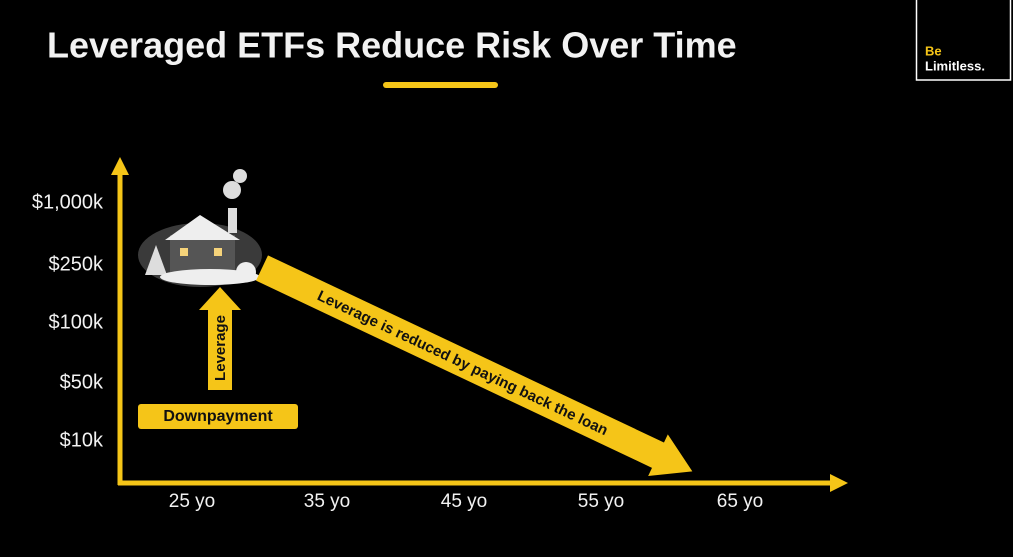 The width and height of the screenshot is (1013, 557). Describe the element at coordinates (192, 501) in the screenshot. I see `x-label: 25 yo` at that location.